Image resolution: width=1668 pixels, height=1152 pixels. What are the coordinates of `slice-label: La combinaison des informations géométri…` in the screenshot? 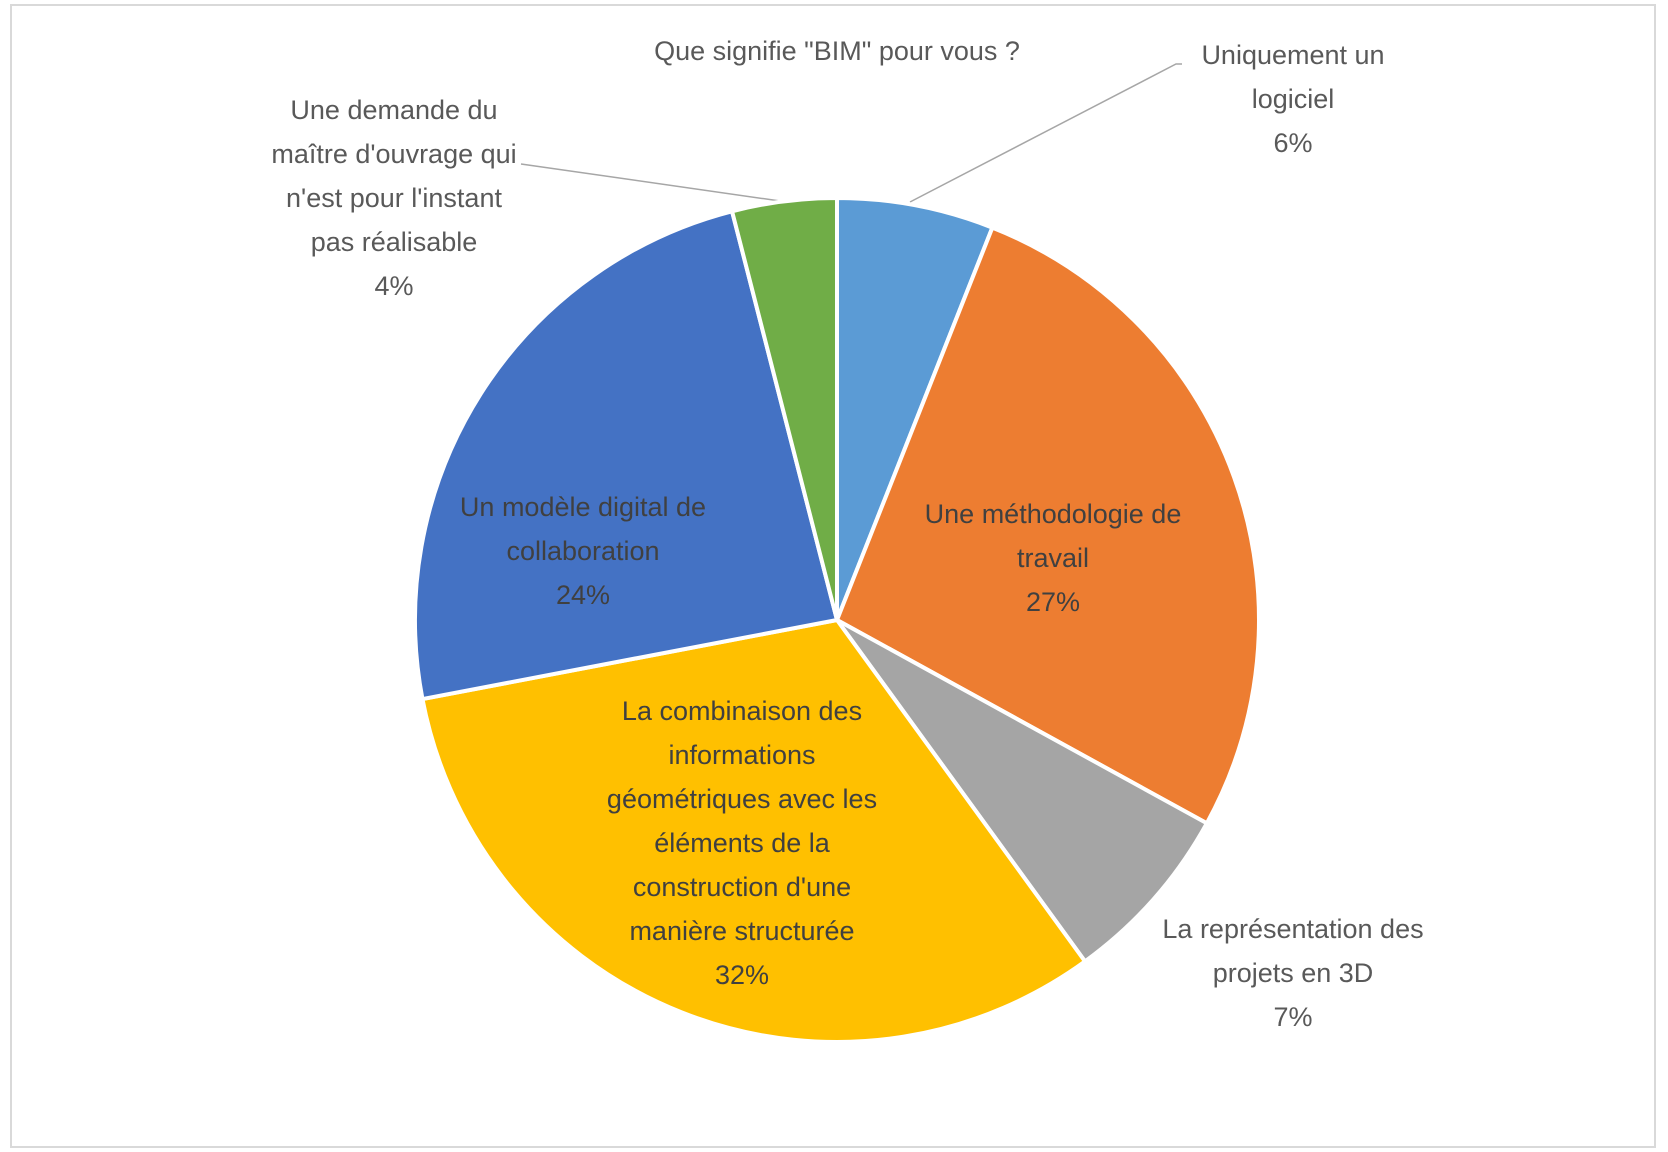 It's located at (742, 843).